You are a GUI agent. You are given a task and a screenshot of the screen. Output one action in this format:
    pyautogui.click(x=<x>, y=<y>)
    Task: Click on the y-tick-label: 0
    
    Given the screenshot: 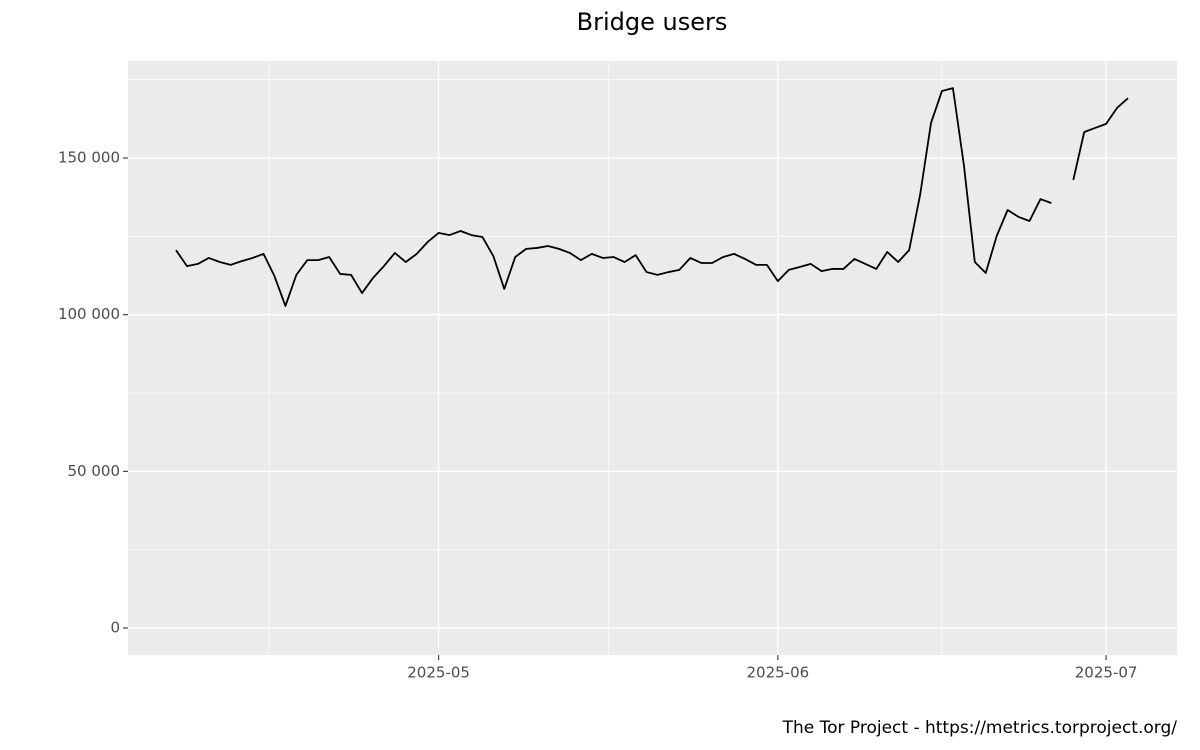 What is the action you would take?
    pyautogui.click(x=115, y=627)
    